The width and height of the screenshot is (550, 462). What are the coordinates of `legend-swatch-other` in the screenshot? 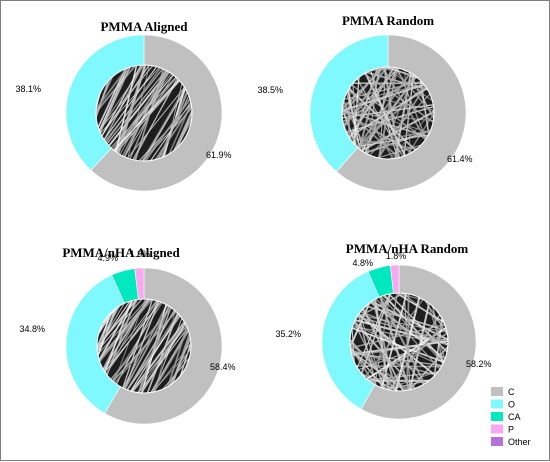 It's located at (497, 441).